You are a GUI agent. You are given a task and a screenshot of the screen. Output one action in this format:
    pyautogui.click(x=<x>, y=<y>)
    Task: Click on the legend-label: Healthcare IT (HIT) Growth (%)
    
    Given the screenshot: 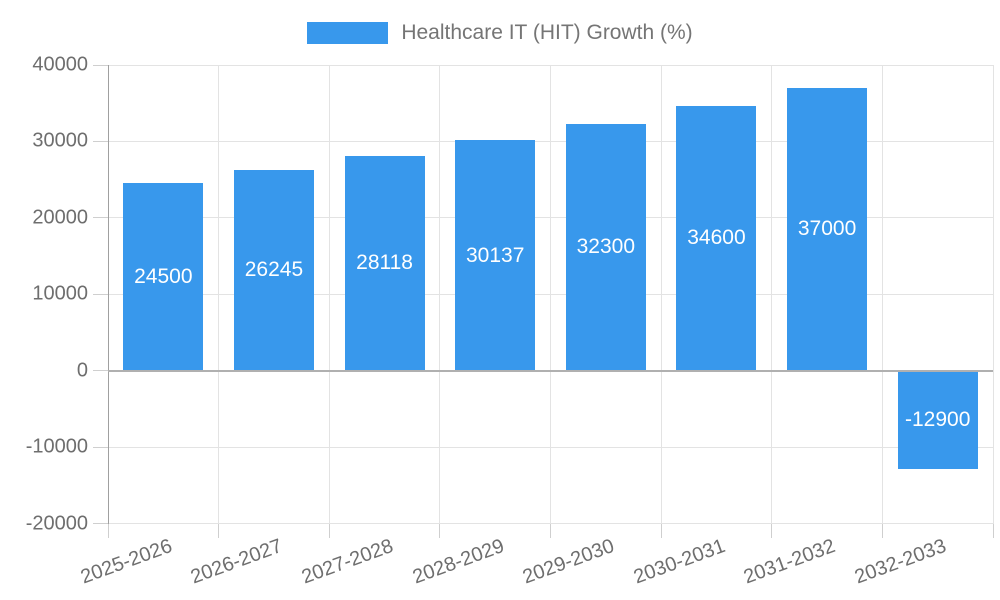 What is the action you would take?
    pyautogui.click(x=547, y=32)
    